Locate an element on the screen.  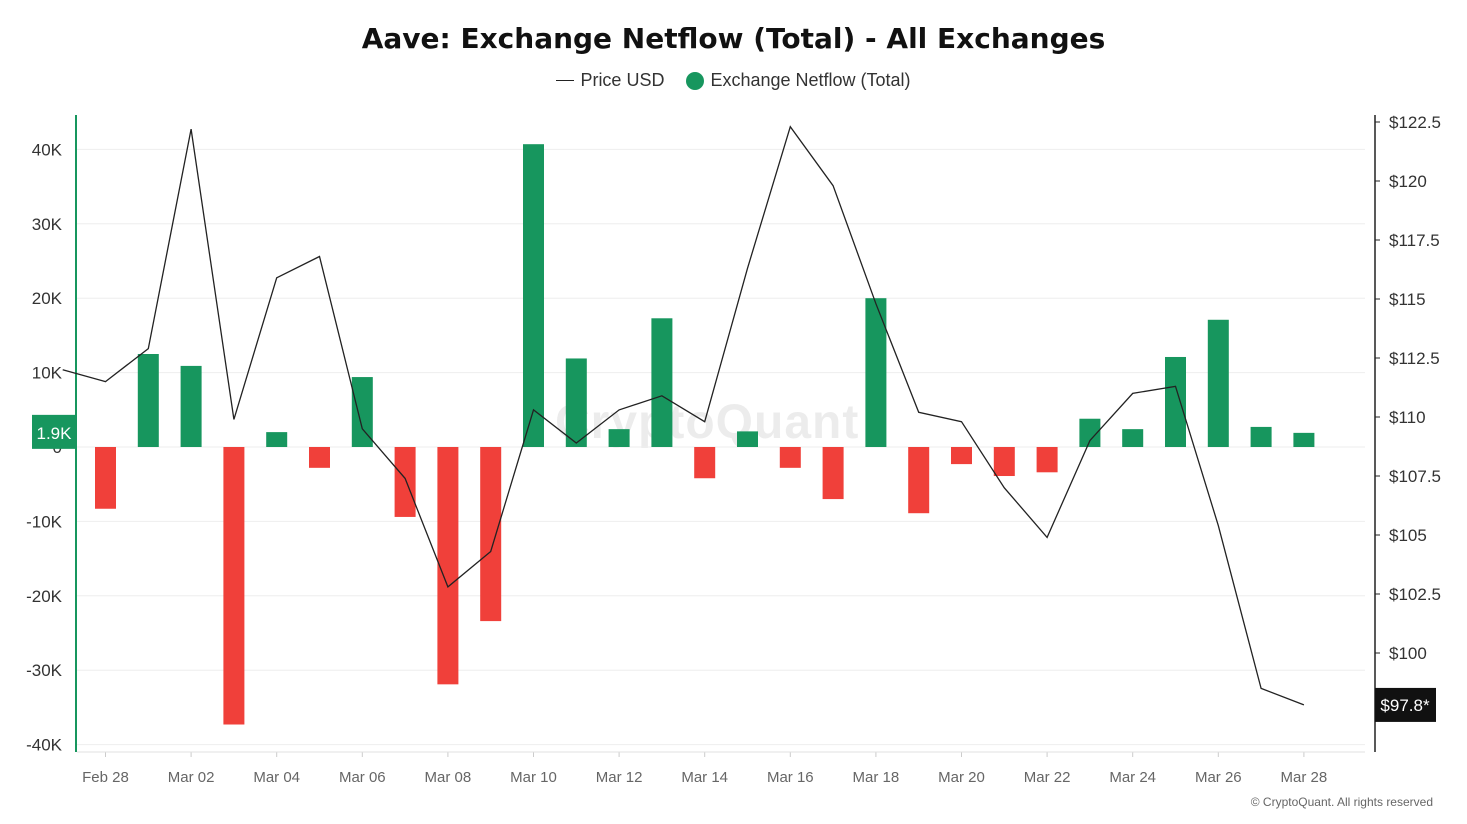
x-tick-label: Mar 06 is located at coordinates (362, 777).